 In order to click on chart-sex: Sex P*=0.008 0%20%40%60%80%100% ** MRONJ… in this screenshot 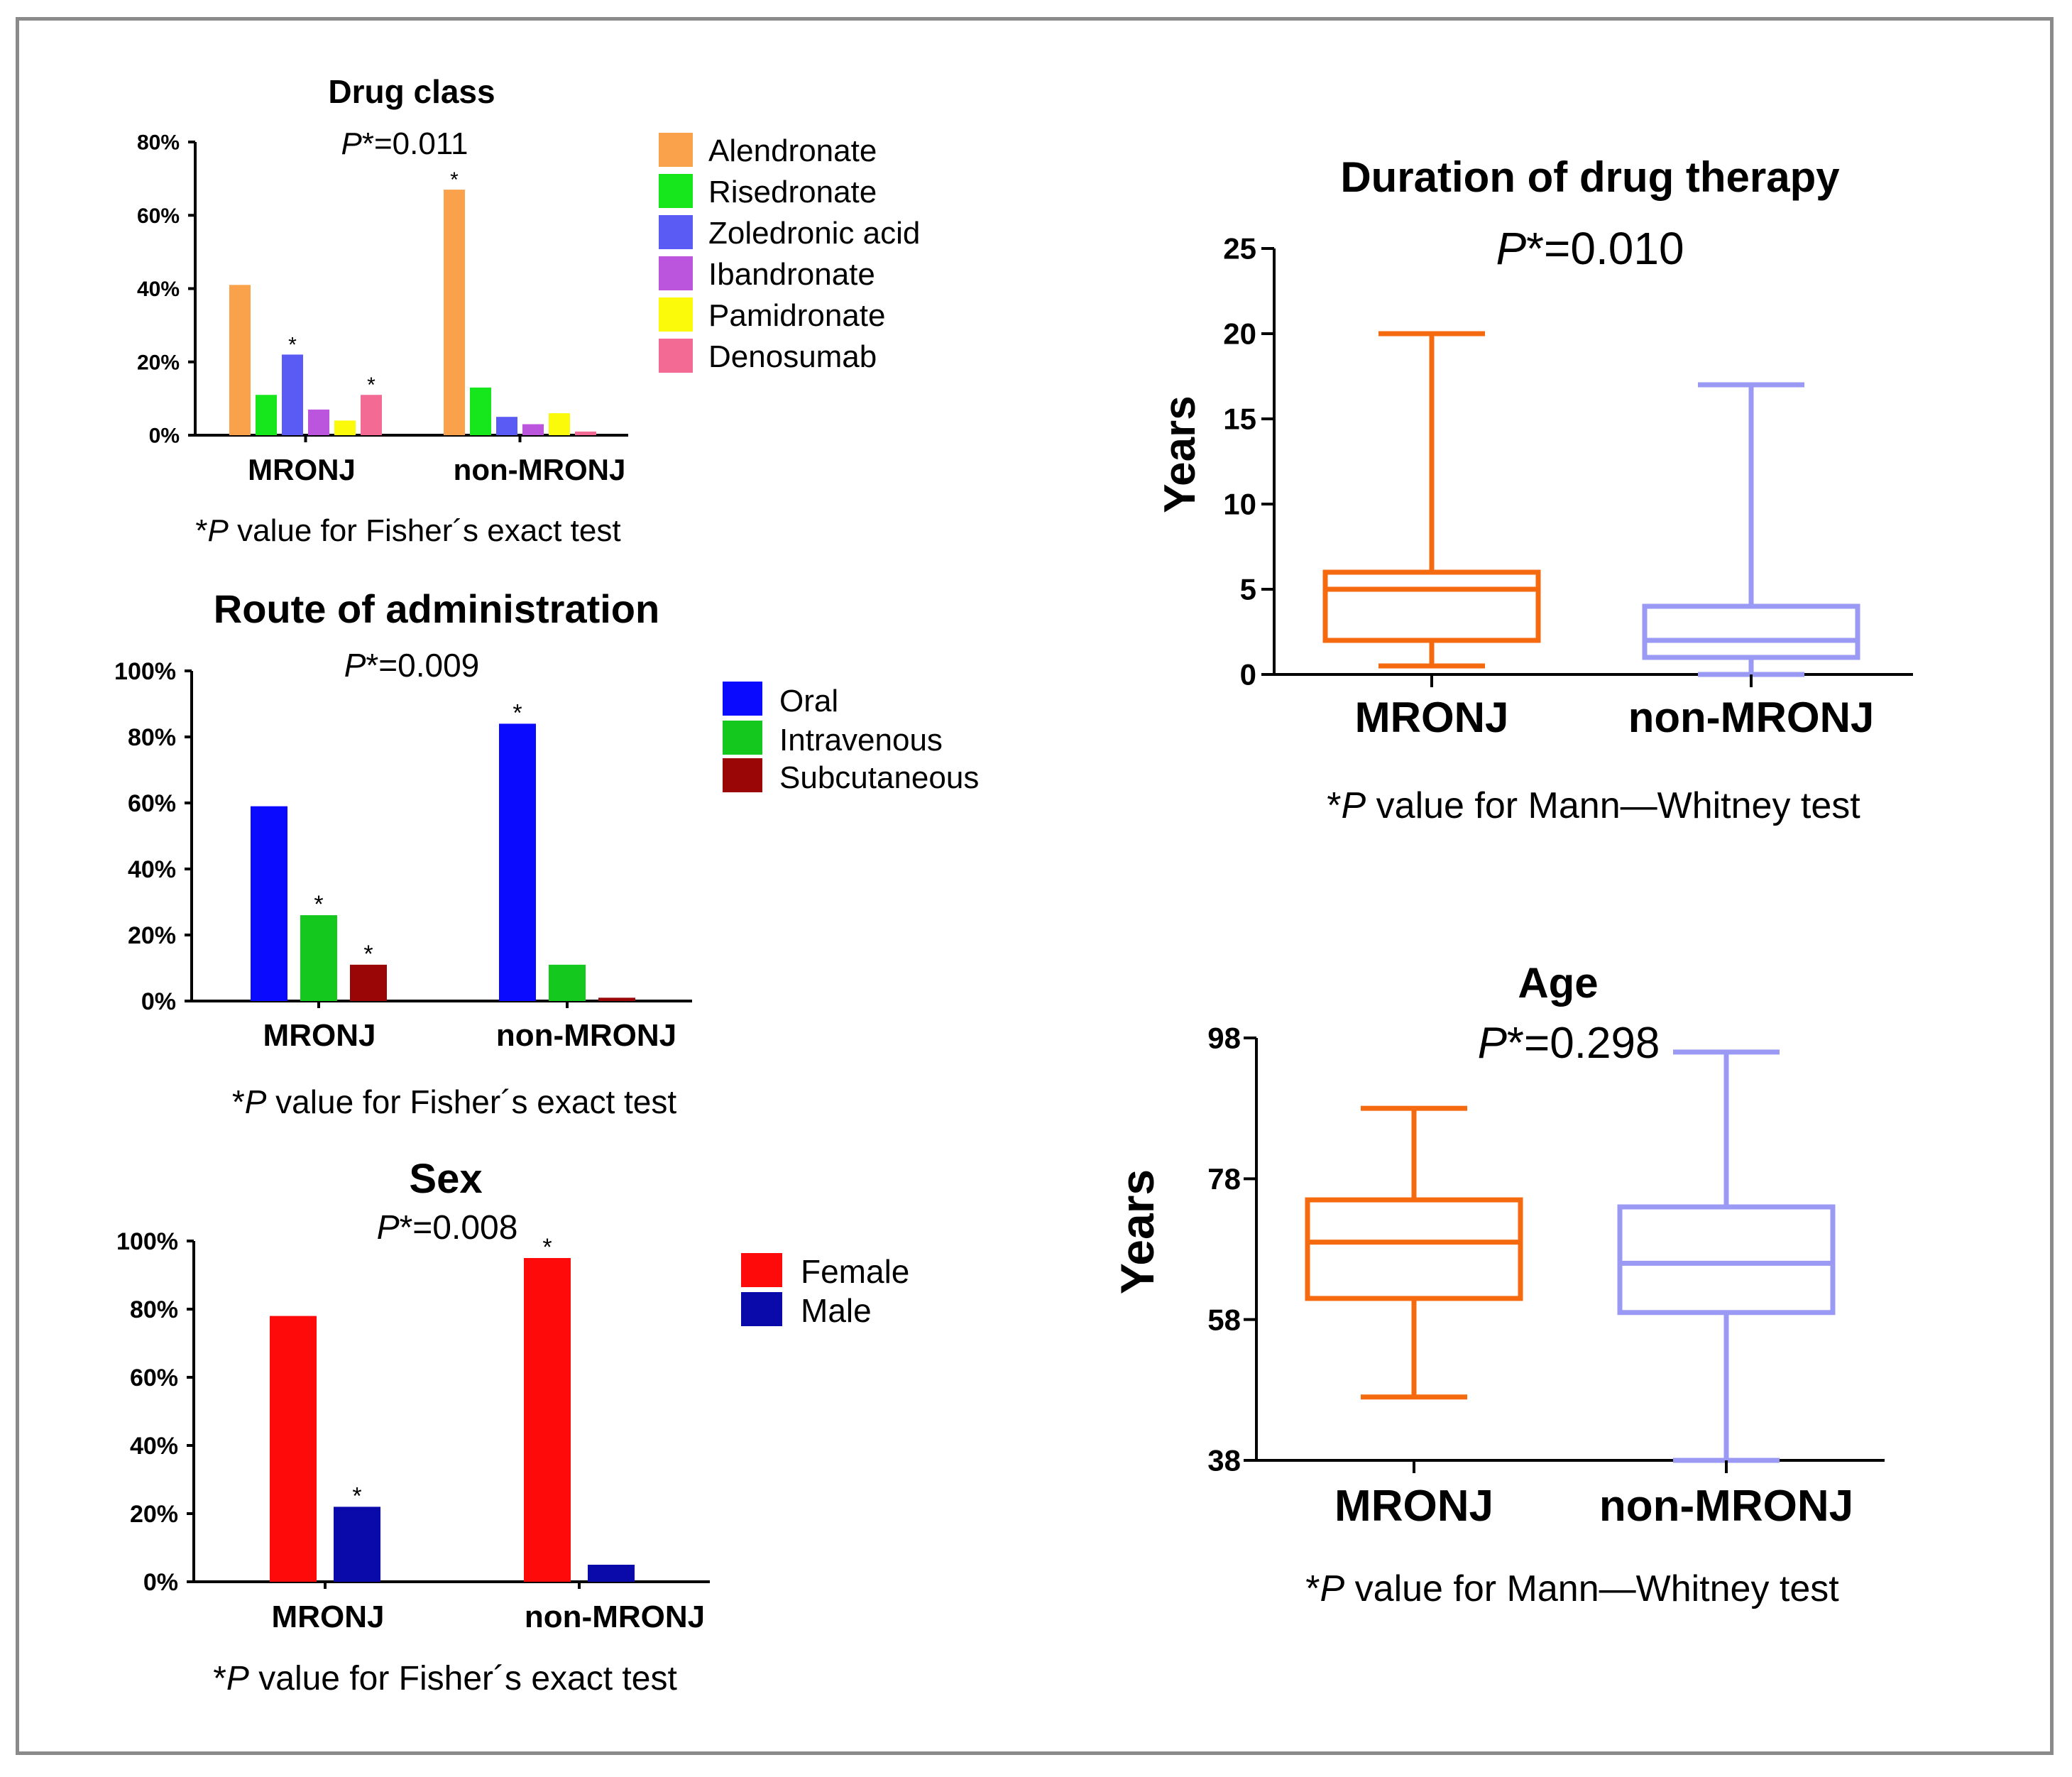, I will do `click(512, 1427)`.